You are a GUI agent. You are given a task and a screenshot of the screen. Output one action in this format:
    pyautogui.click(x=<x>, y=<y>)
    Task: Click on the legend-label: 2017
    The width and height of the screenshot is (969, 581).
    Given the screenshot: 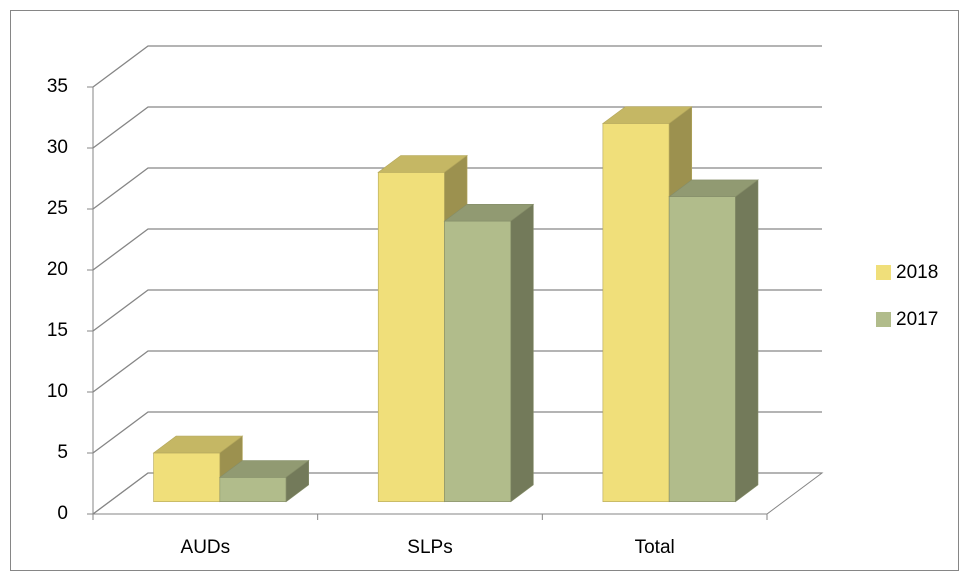 What is the action you would take?
    pyautogui.click(x=917, y=319)
    